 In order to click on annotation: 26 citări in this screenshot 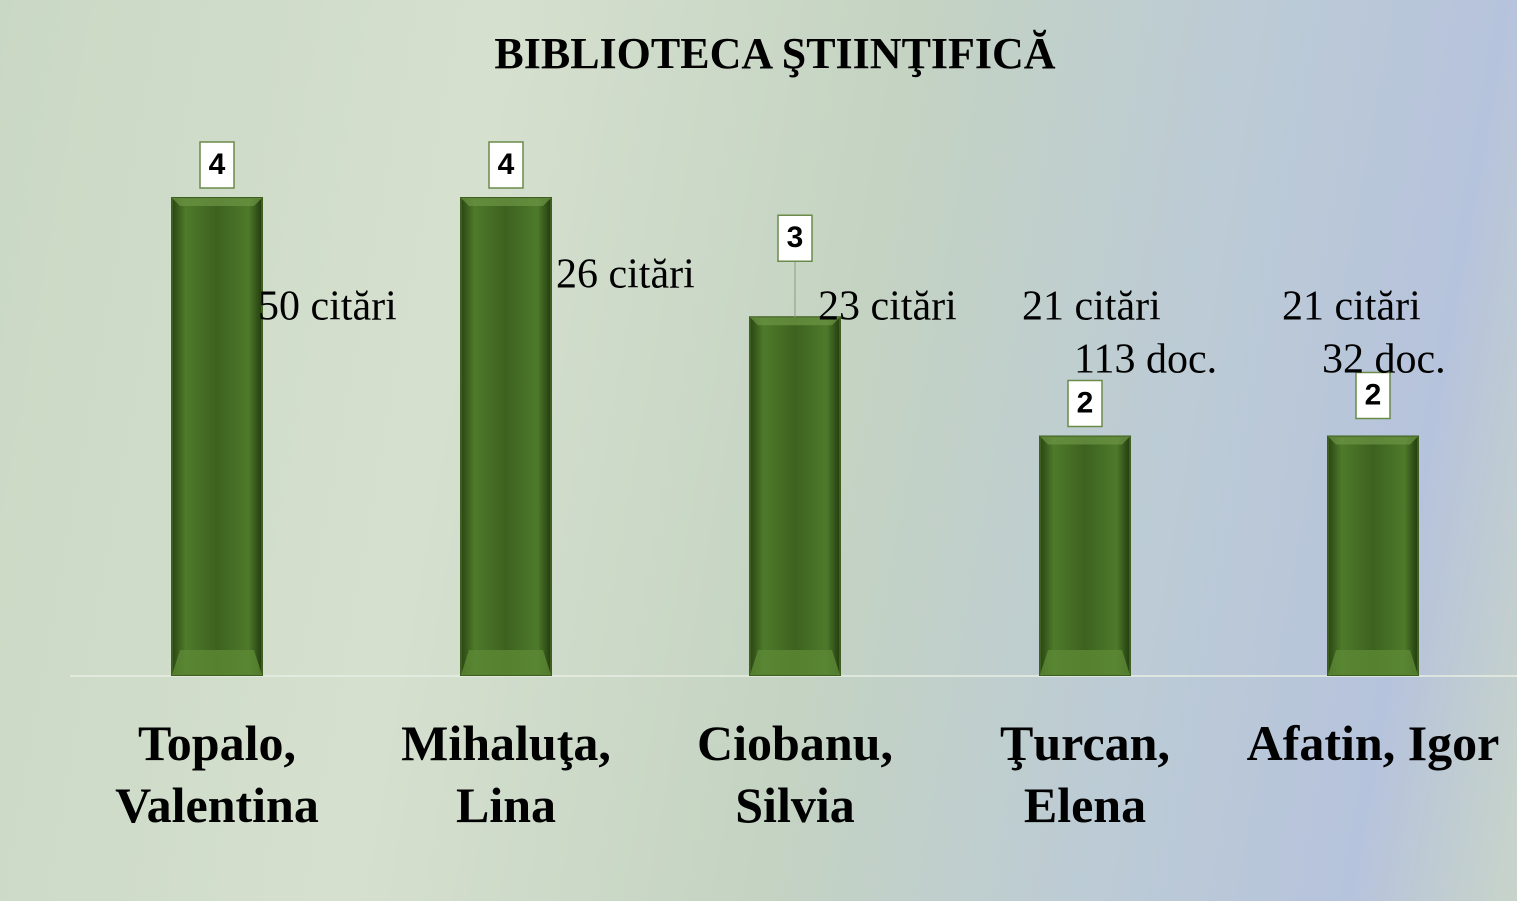, I will do `click(625, 275)`.